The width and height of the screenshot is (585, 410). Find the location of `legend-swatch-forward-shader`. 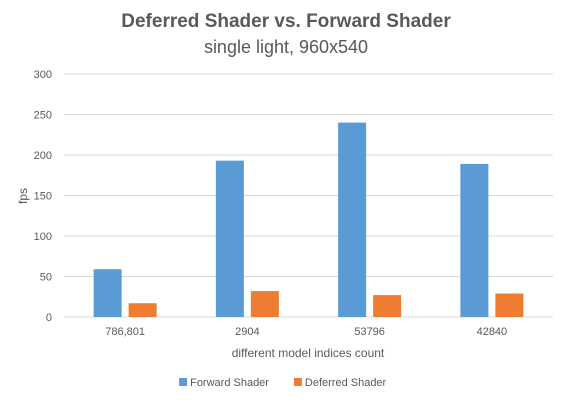

legend-swatch-forward-shader is located at coordinates (183, 382).